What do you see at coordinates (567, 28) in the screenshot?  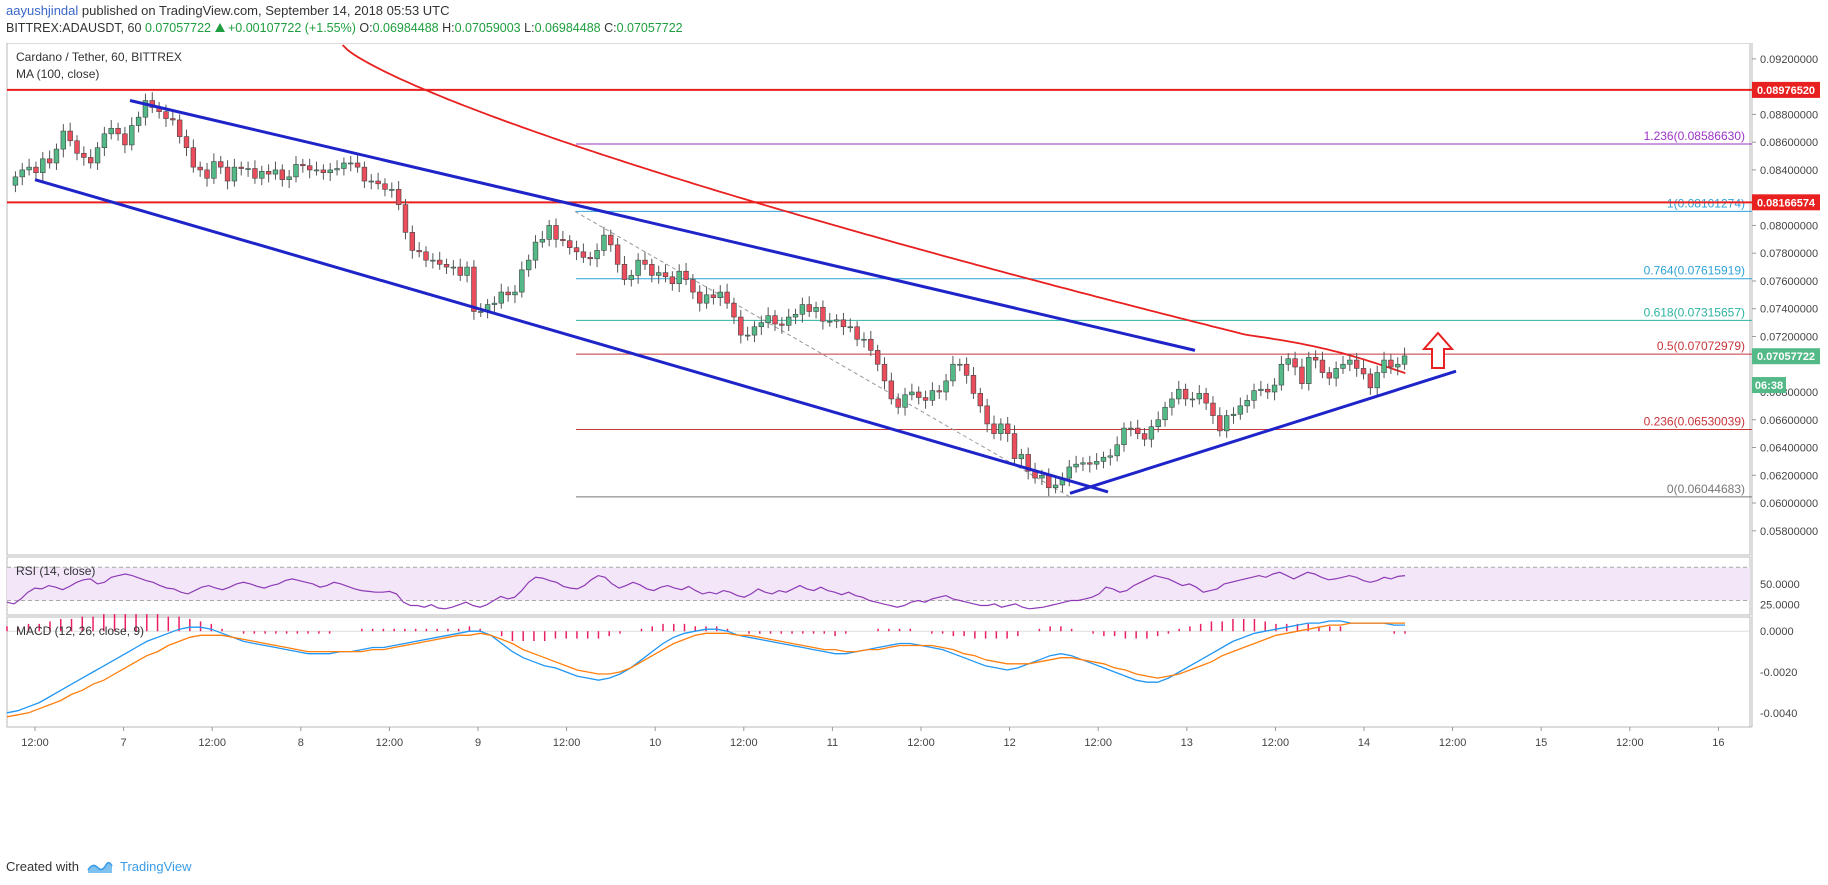 I see `low-value: 0.06984488` at bounding box center [567, 28].